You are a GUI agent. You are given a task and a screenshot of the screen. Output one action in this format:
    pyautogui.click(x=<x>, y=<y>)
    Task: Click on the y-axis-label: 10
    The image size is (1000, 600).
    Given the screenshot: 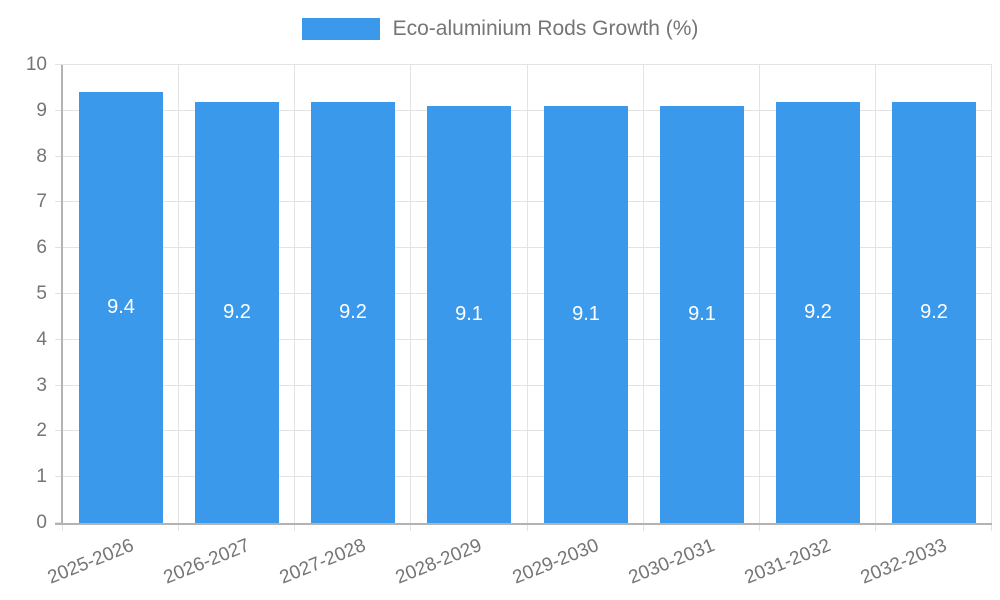 What is the action you would take?
    pyautogui.click(x=36, y=64)
    